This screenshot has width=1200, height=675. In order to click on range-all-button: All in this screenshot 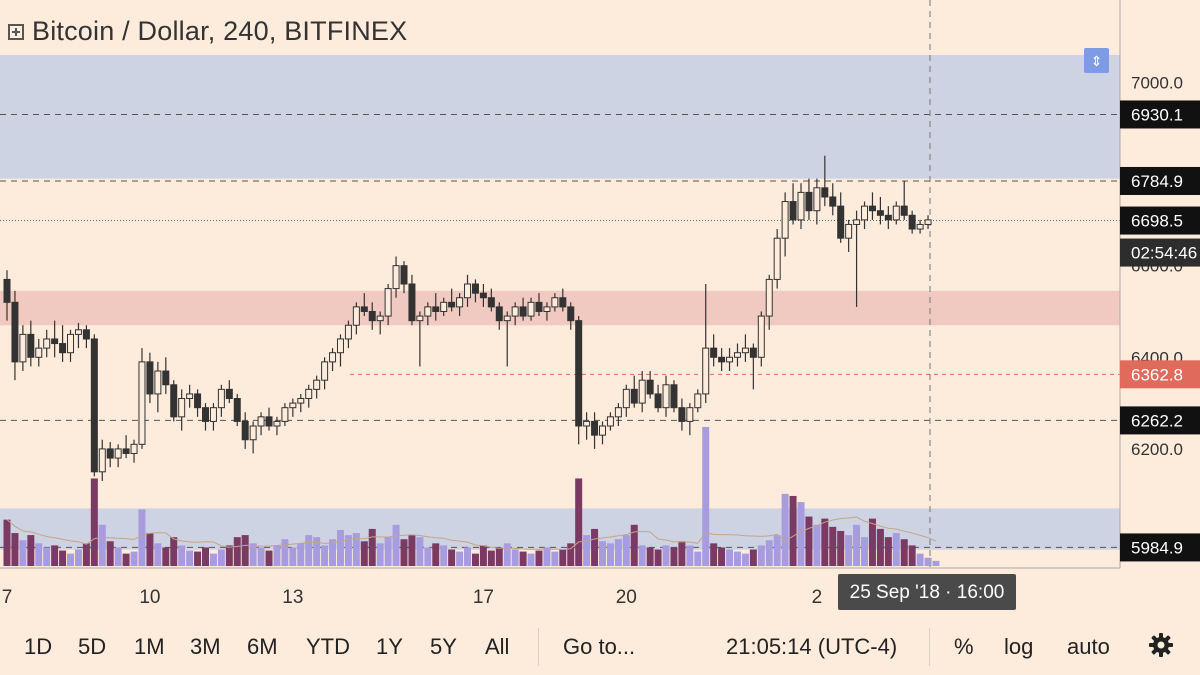, I will do `click(497, 646)`.